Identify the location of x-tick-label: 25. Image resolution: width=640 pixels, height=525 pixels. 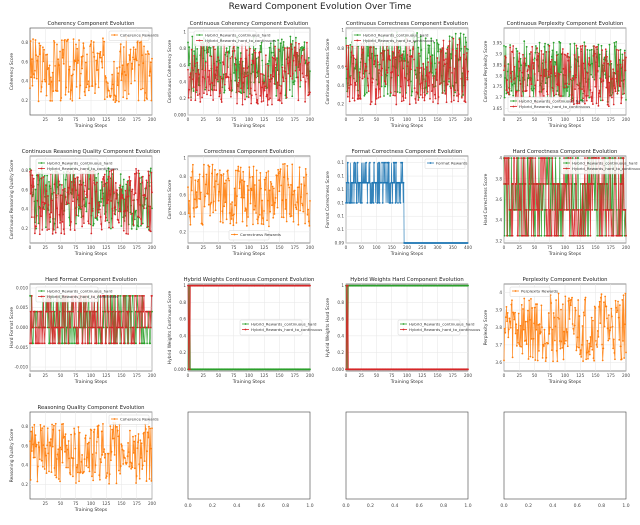
(46, 119).